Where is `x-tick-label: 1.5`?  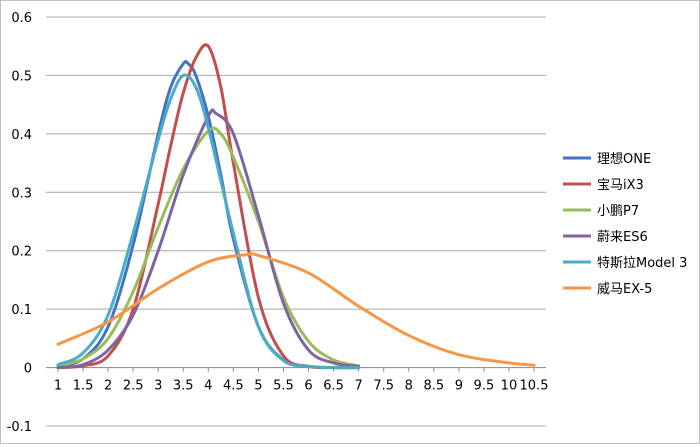
x-tick-label: 1.5 is located at coordinates (83, 386).